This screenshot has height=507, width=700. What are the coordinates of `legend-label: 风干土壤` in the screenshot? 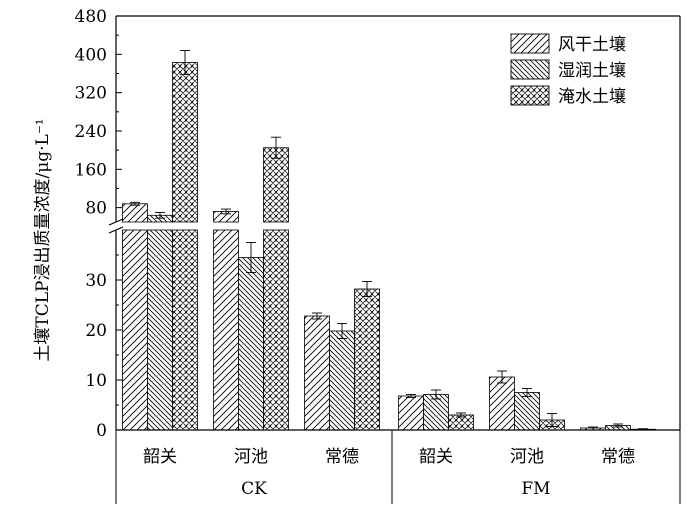 It's located at (592, 44).